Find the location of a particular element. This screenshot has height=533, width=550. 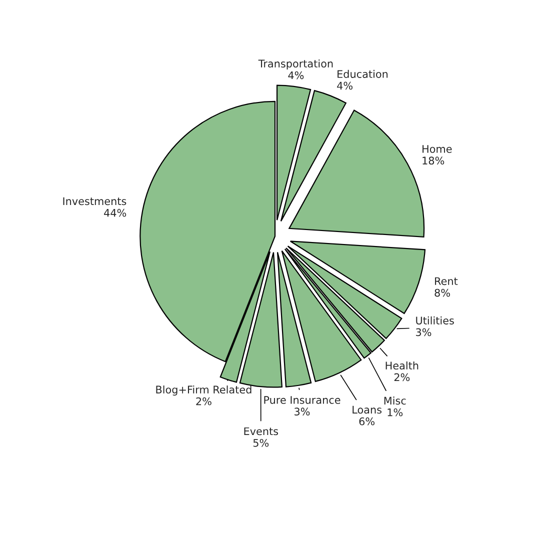

slice-label: Rent is located at coordinates (446, 281).